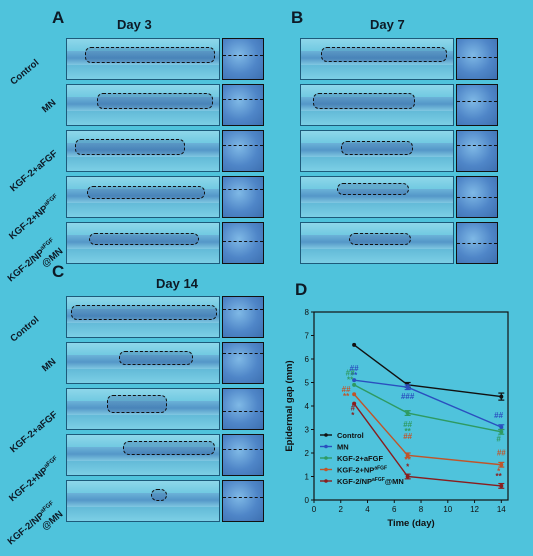 Image resolution: width=533 pixels, height=556 pixels. Describe the element at coordinates (346, 389) in the screenshot. I see `annotation-4: ##` at that location.